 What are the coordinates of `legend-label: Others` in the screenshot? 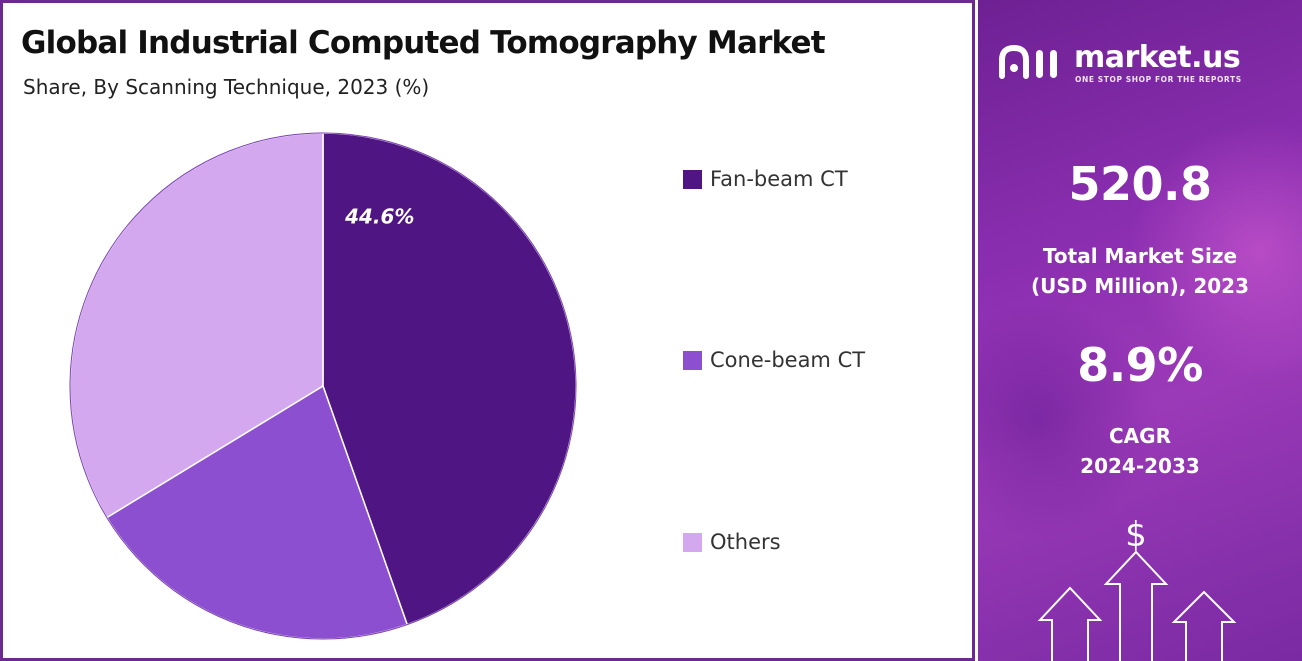 It's located at (745, 542).